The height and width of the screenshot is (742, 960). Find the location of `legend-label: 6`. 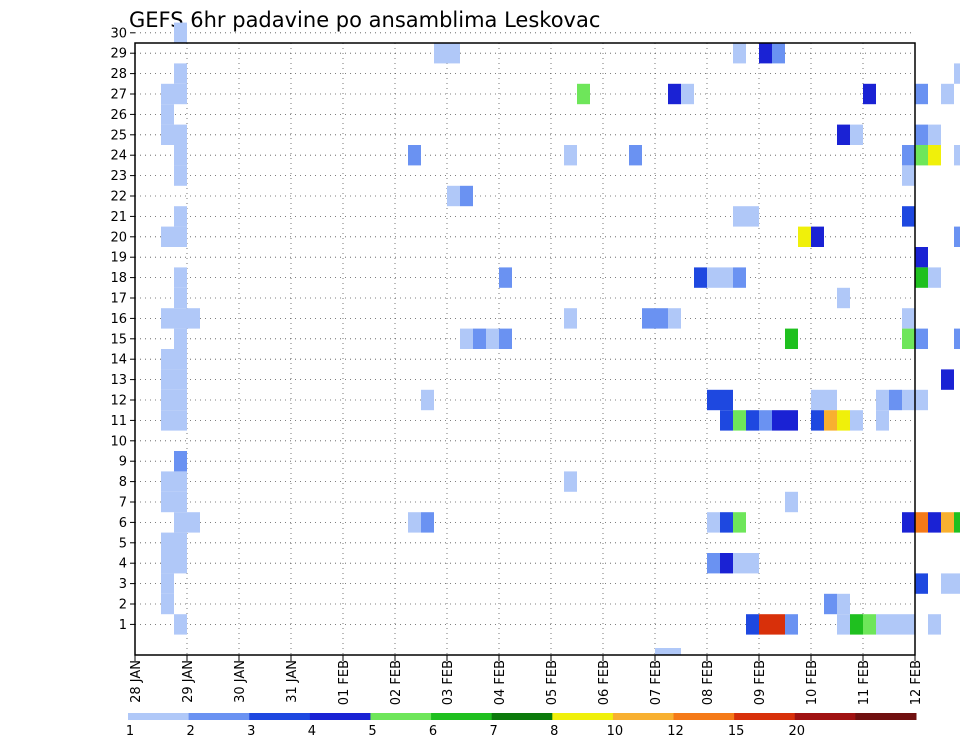

legend-label: 6 is located at coordinates (433, 731).